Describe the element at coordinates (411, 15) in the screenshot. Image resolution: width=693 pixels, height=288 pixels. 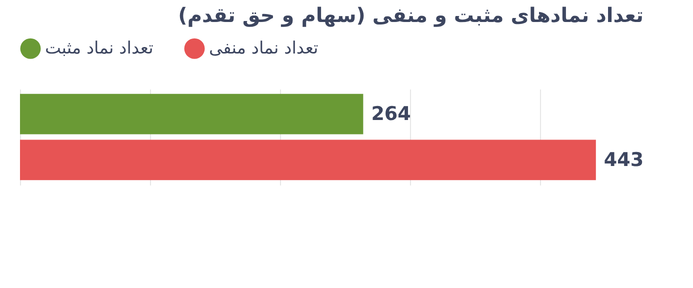
I see `chart-title: تعداد نمادهای مثبت و منفی (سهام و حق تقدم)` at that location.